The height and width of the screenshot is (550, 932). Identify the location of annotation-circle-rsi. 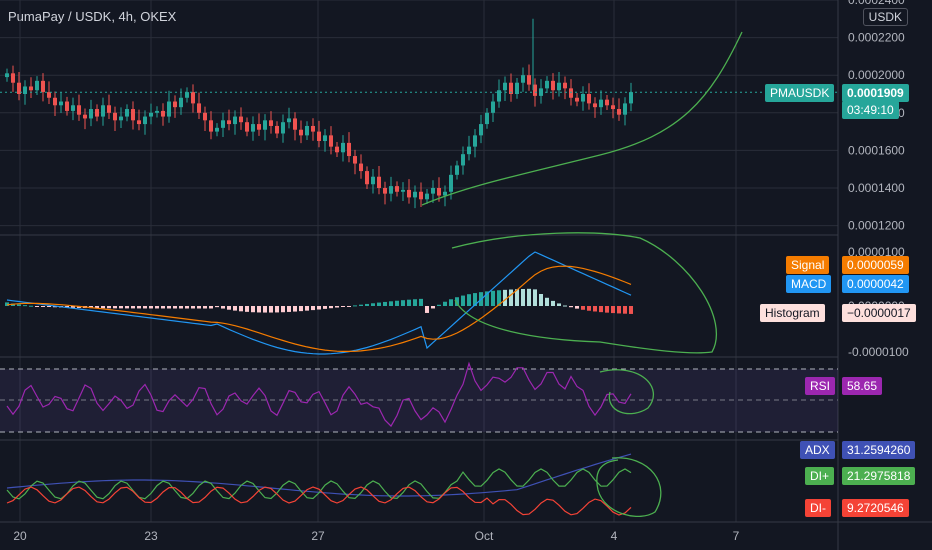
(626, 392).